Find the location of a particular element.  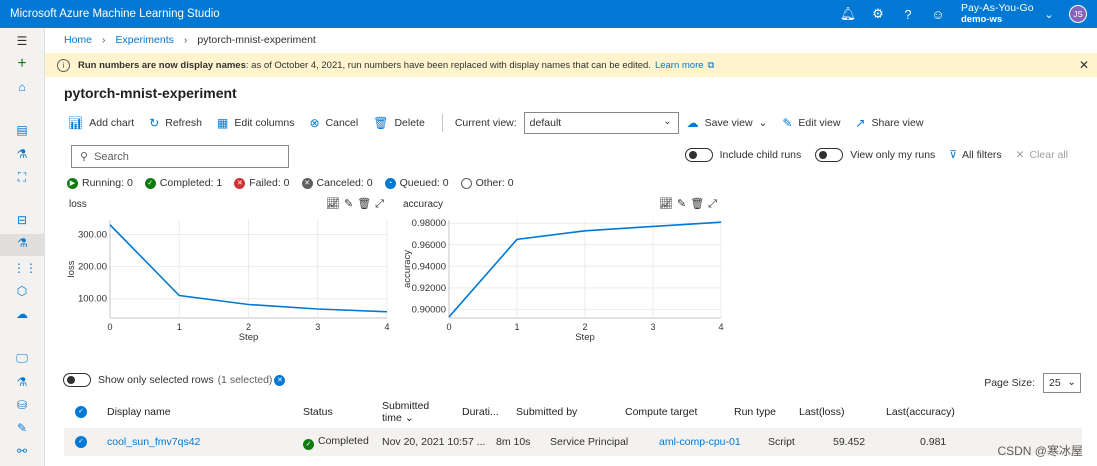

status-failed: ✕ Failed: 0 is located at coordinates (262, 183).